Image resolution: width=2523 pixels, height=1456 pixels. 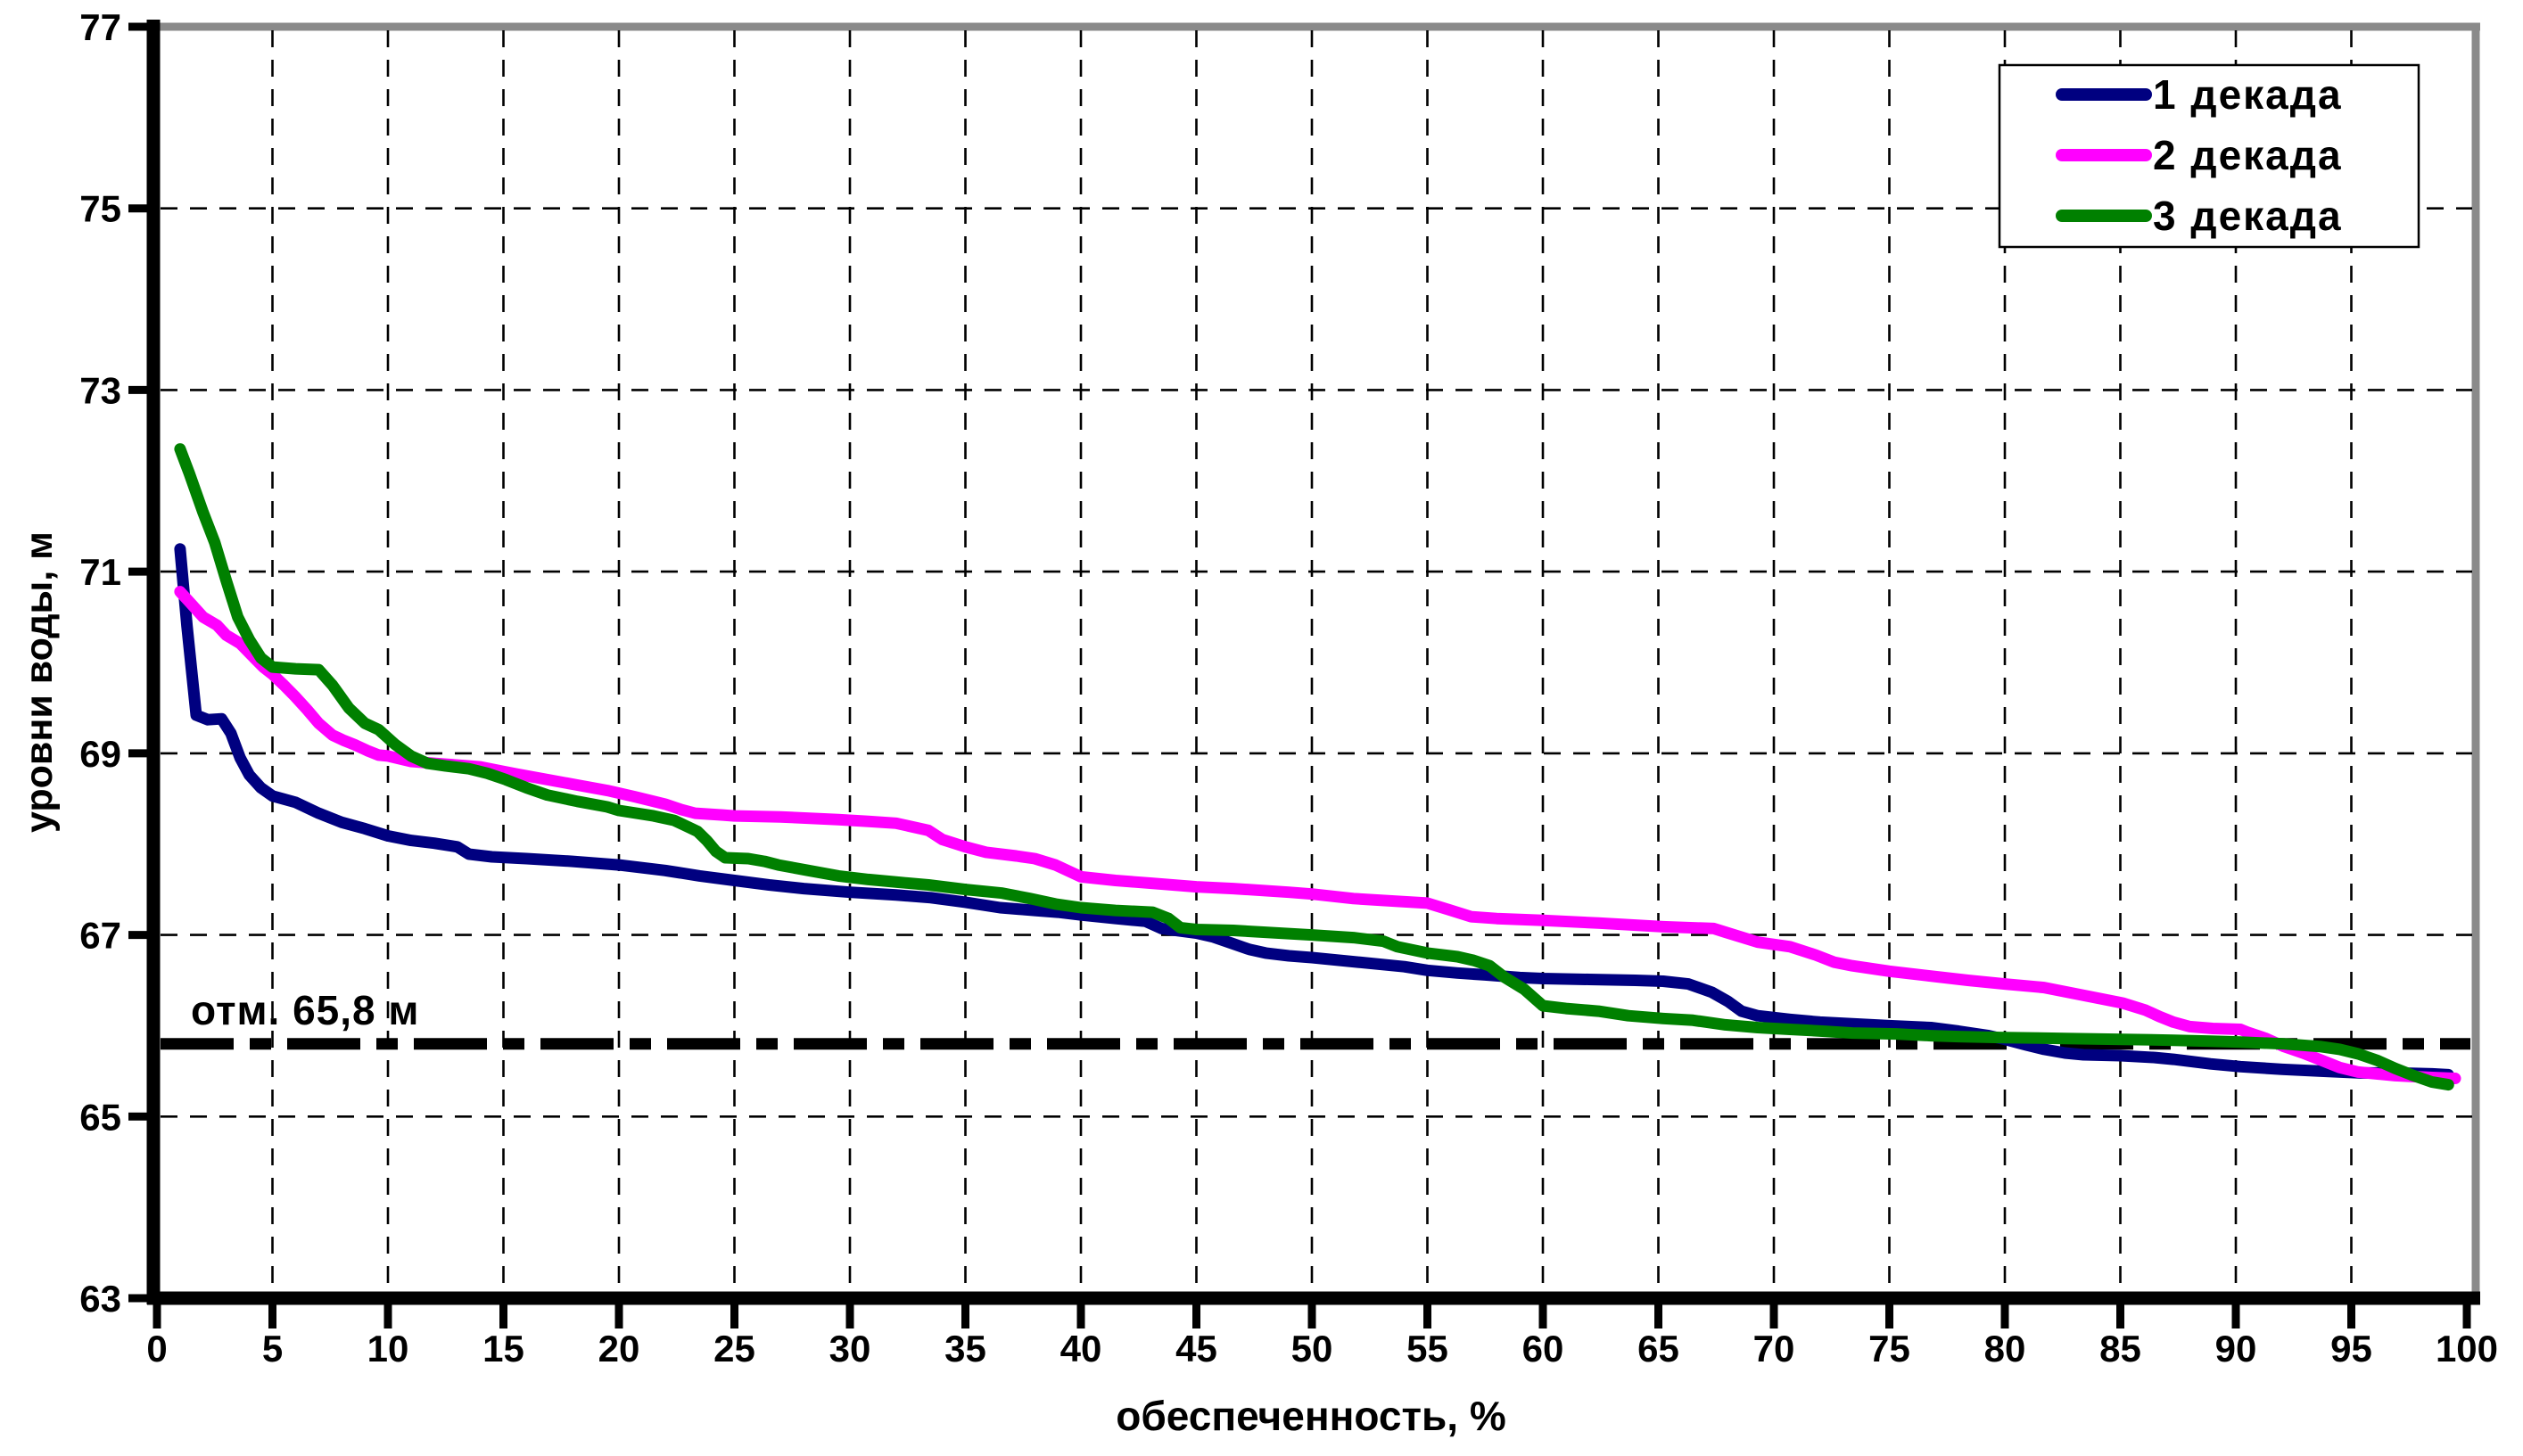 I want to click on tick-label-x-40: 40, so click(x=1081, y=1349).